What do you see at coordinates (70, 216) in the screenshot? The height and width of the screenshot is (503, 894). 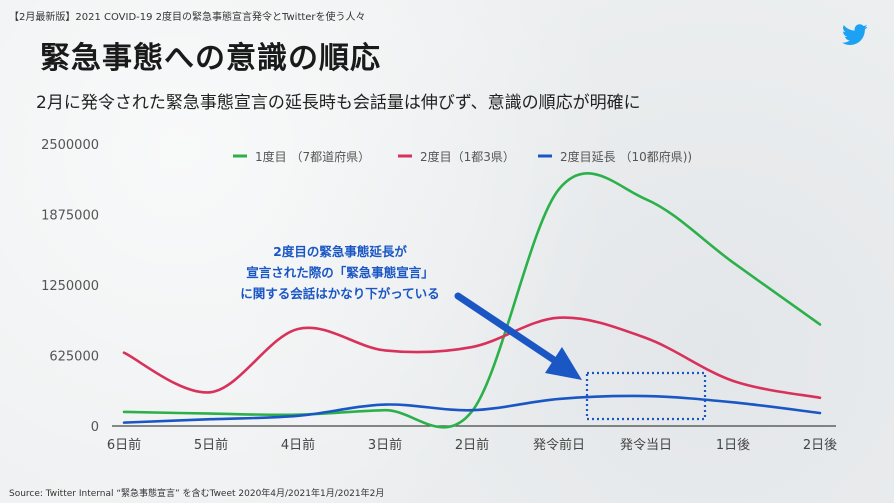 I see `y-tick-label: 1875000` at bounding box center [70, 216].